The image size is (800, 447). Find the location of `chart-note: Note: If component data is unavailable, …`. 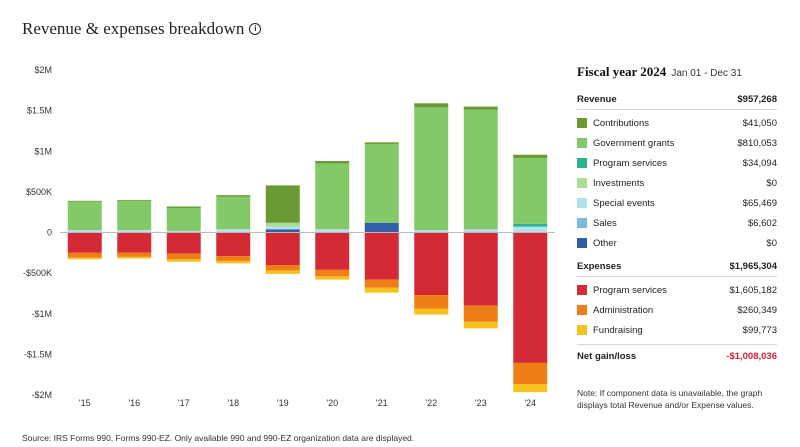

chart-note: Note: If component data is unavailable, … is located at coordinates (670, 399).